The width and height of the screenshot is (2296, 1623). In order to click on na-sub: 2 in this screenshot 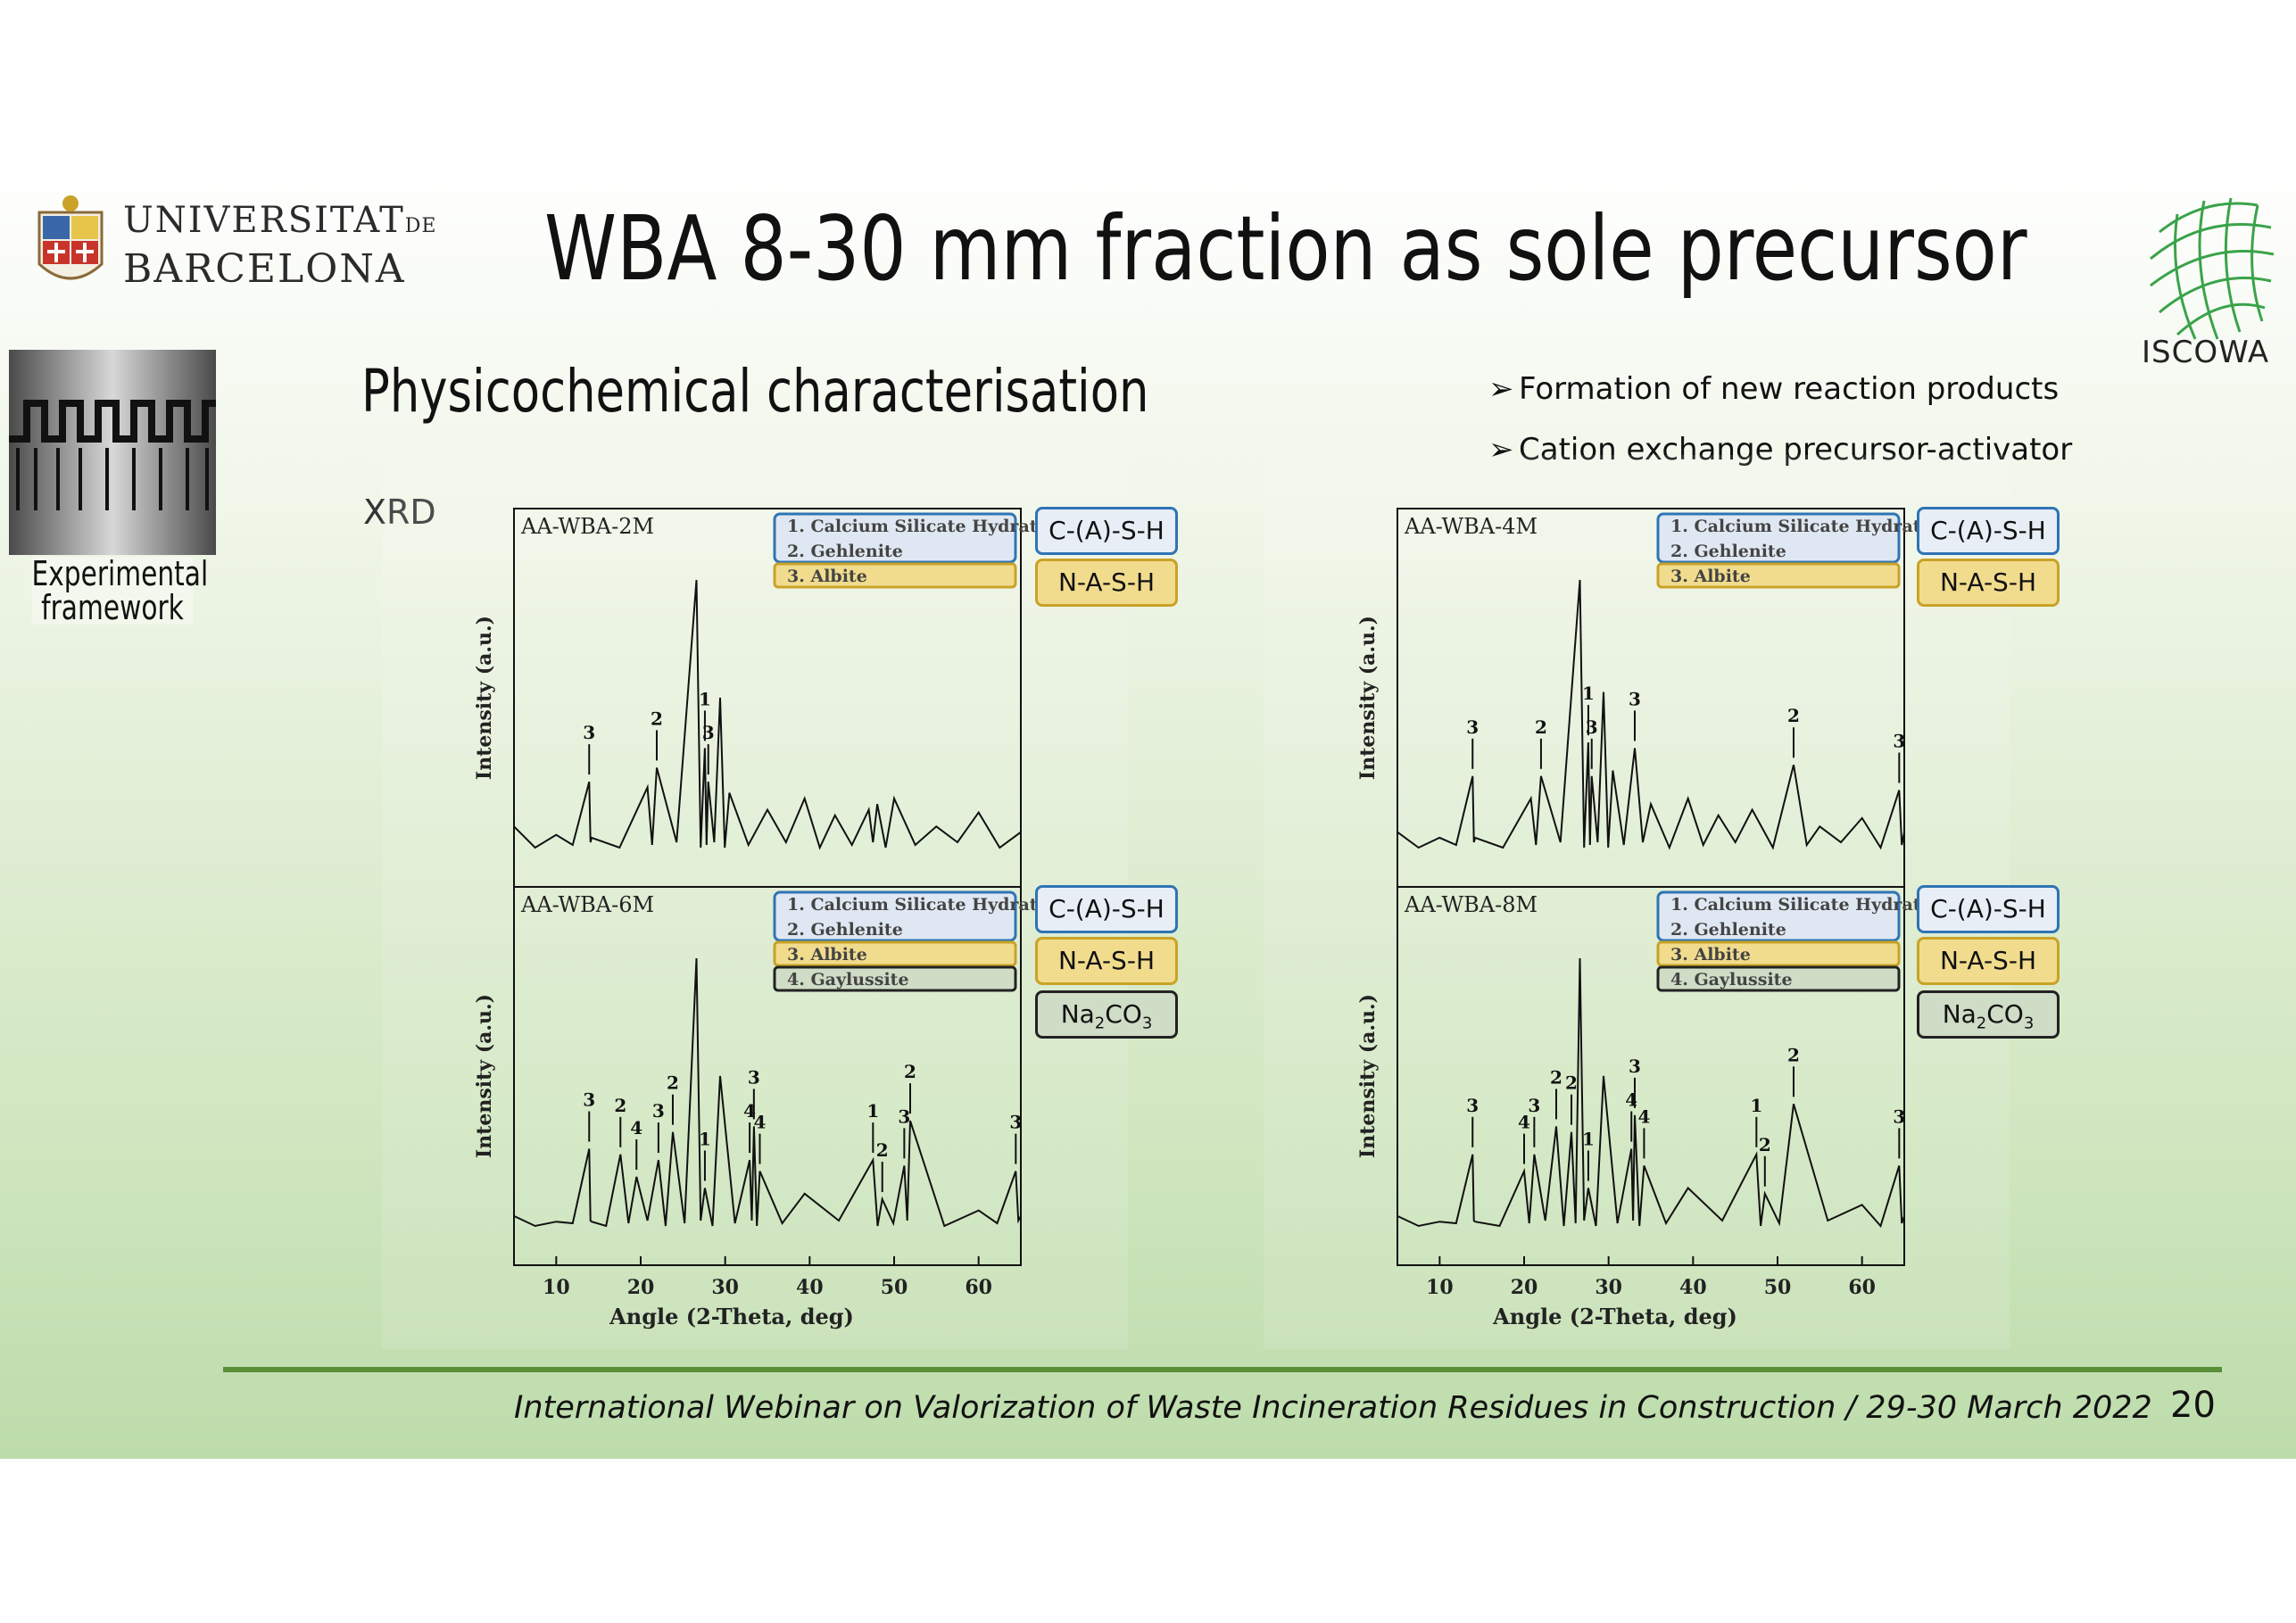, I will do `click(1982, 1023)`.